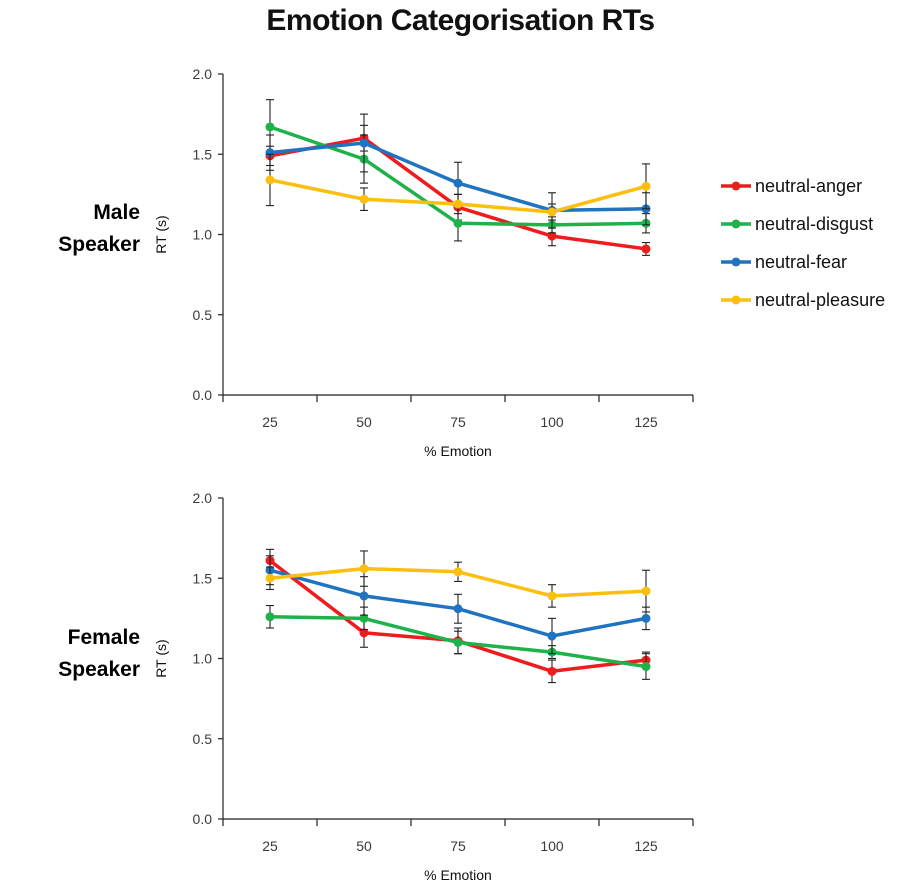 This screenshot has height=885, width=921. What do you see at coordinates (736, 186) in the screenshot?
I see `legend-marker-neutral-anger` at bounding box center [736, 186].